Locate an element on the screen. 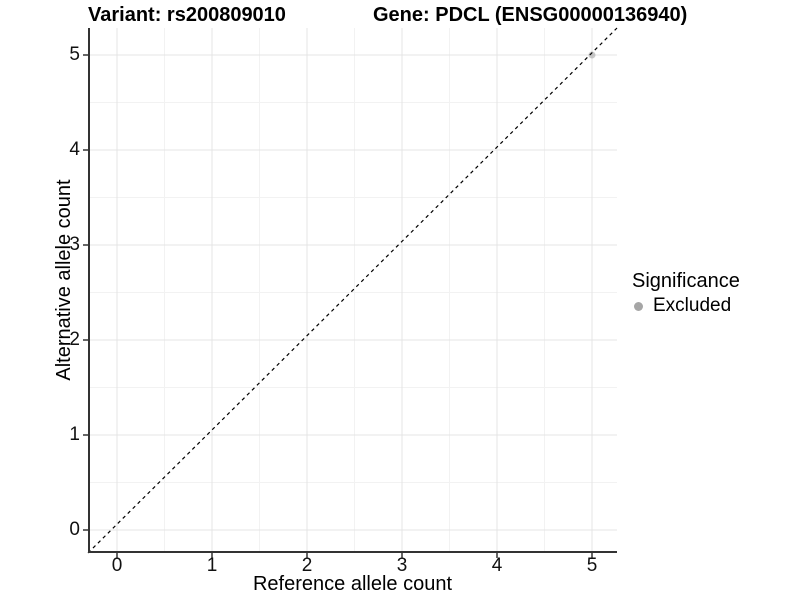  legend-item-label: Excluded is located at coordinates (692, 305).